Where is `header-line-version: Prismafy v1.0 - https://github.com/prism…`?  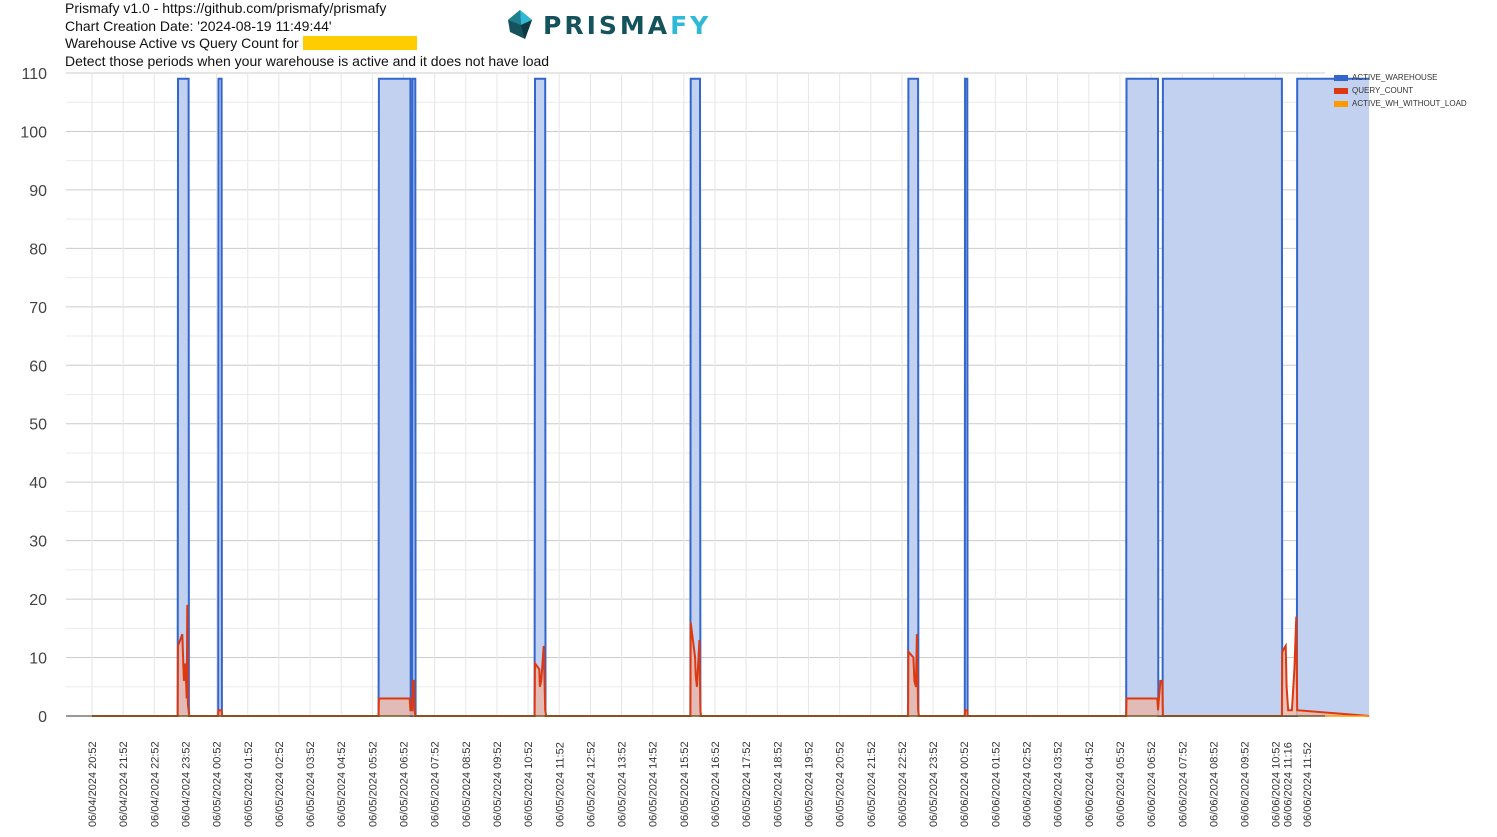 header-line-version: Prismafy v1.0 - https://github.com/prism… is located at coordinates (226, 8).